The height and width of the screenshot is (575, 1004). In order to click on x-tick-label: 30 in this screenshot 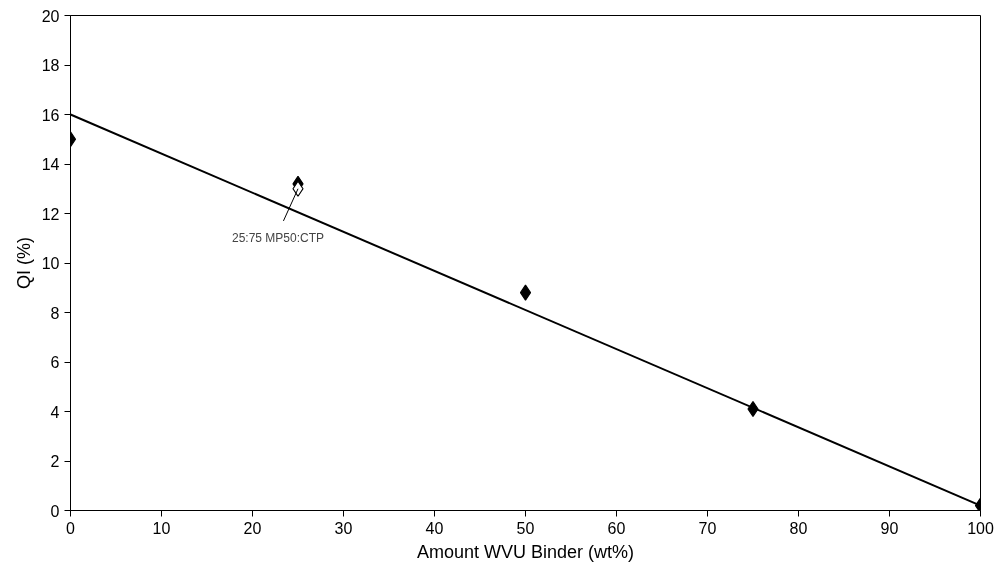, I will do `click(343, 528)`.